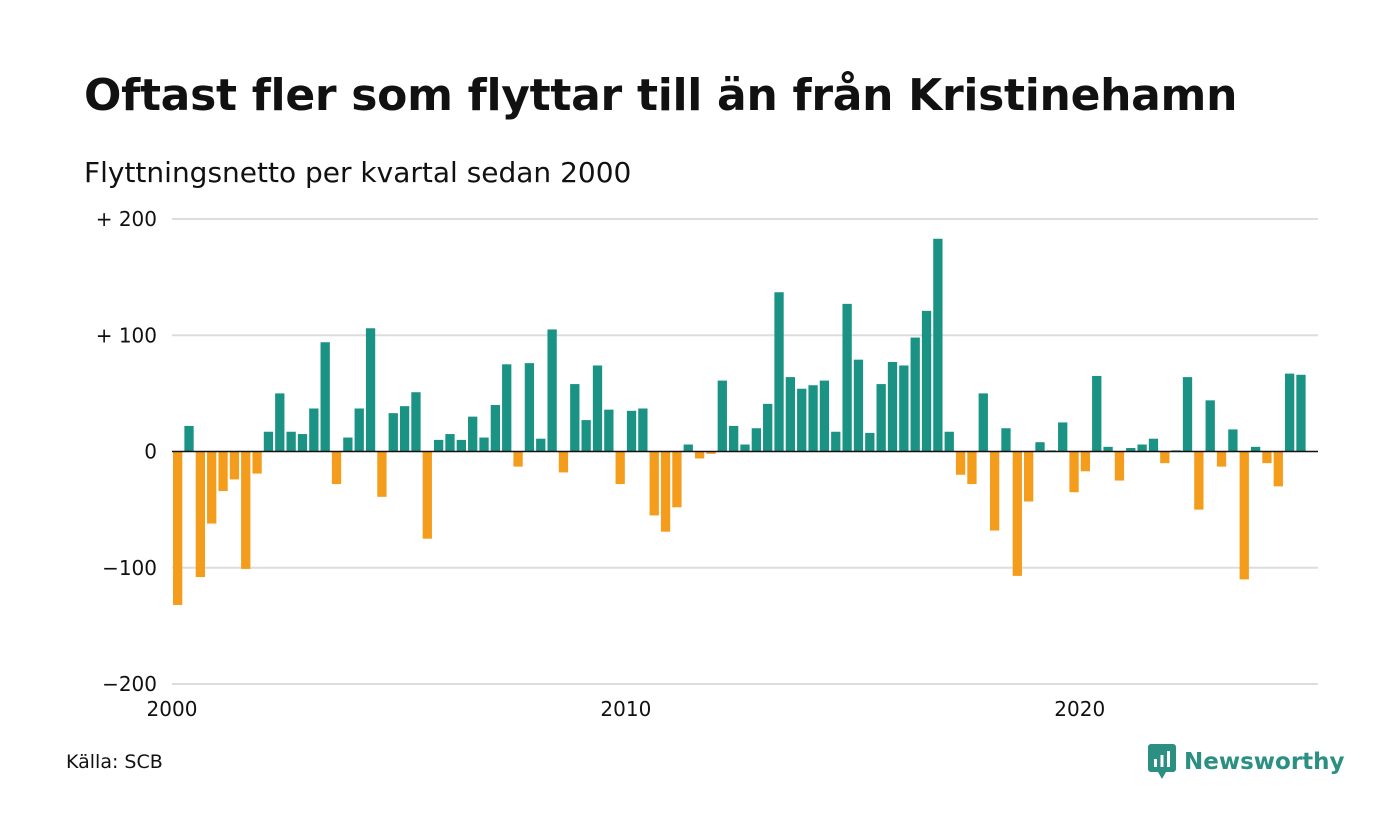 Image resolution: width=1400 pixels, height=840 pixels. What do you see at coordinates (172, 709) in the screenshot?
I see `x-tick-label: 2000` at bounding box center [172, 709].